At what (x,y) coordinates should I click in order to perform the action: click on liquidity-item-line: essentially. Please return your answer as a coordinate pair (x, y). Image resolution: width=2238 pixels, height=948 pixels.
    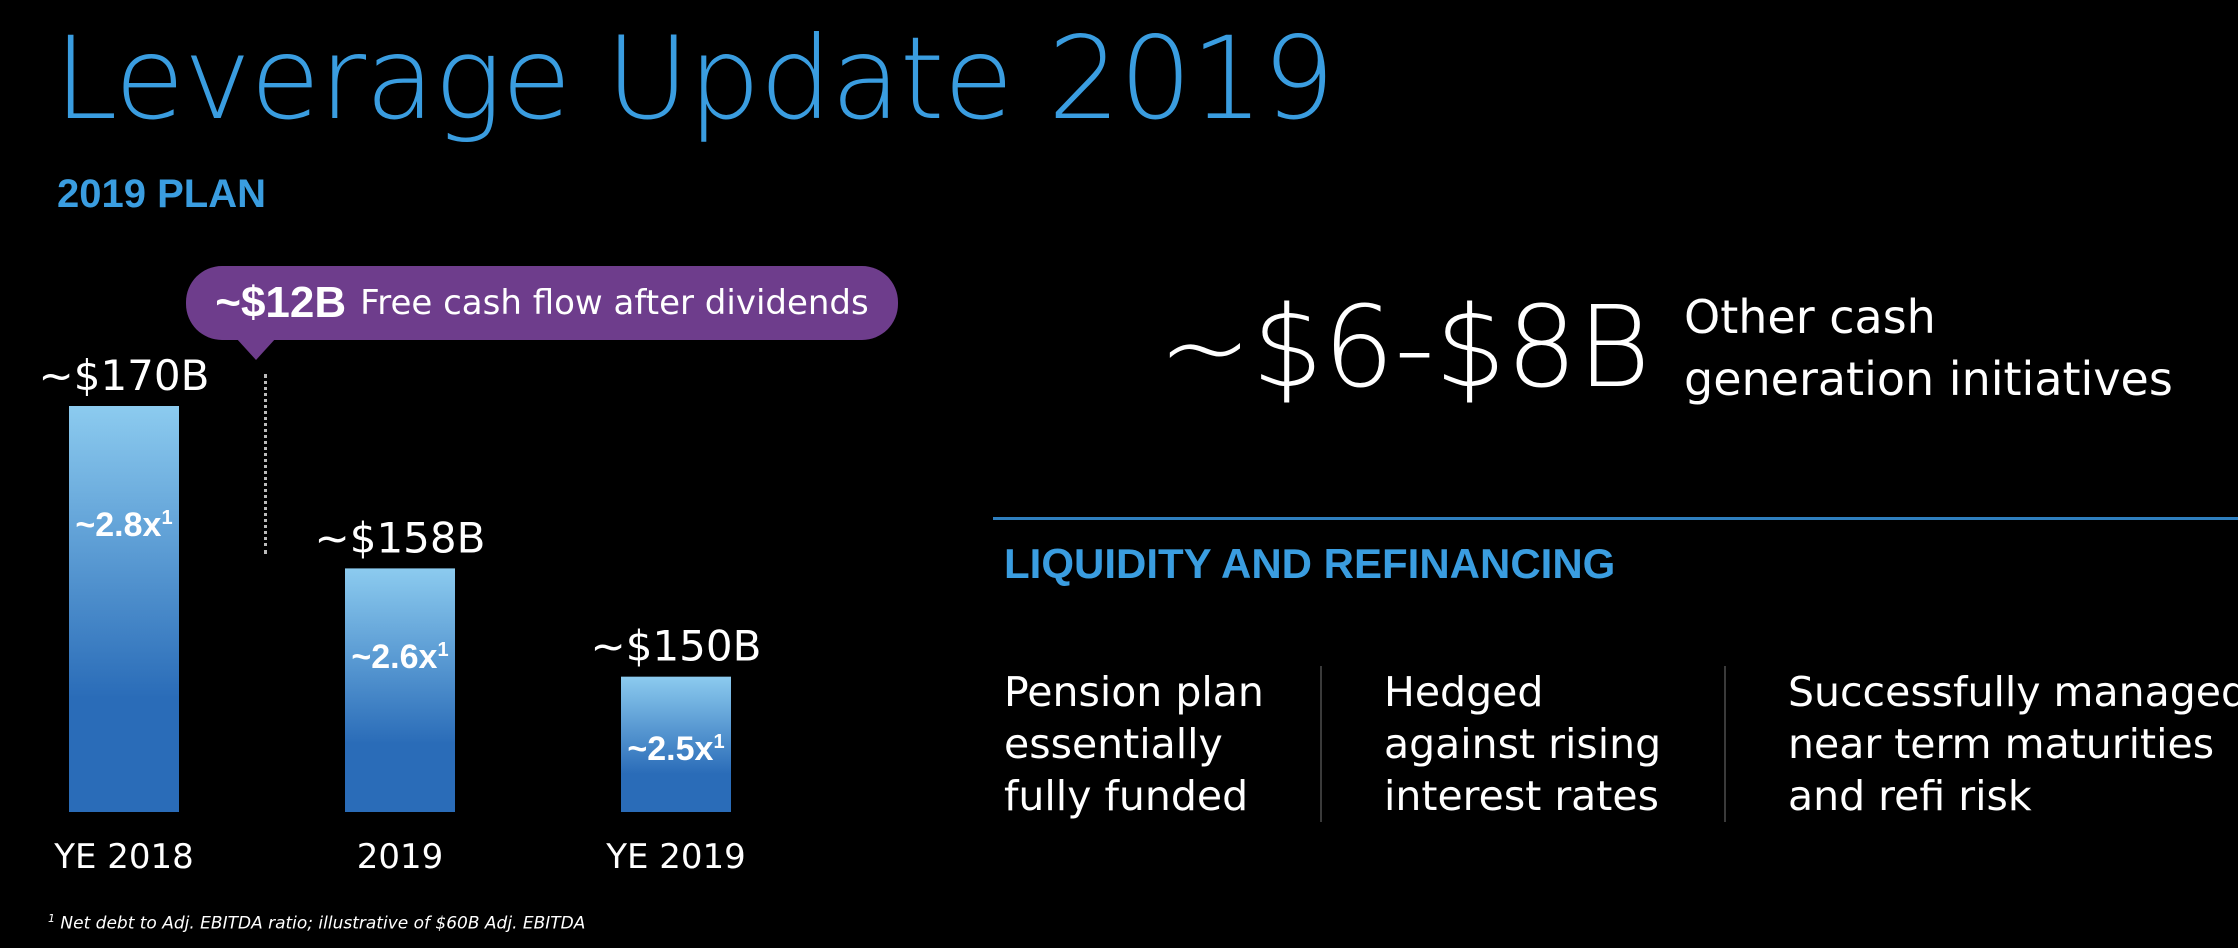
    Looking at the image, I should click on (1113, 744).